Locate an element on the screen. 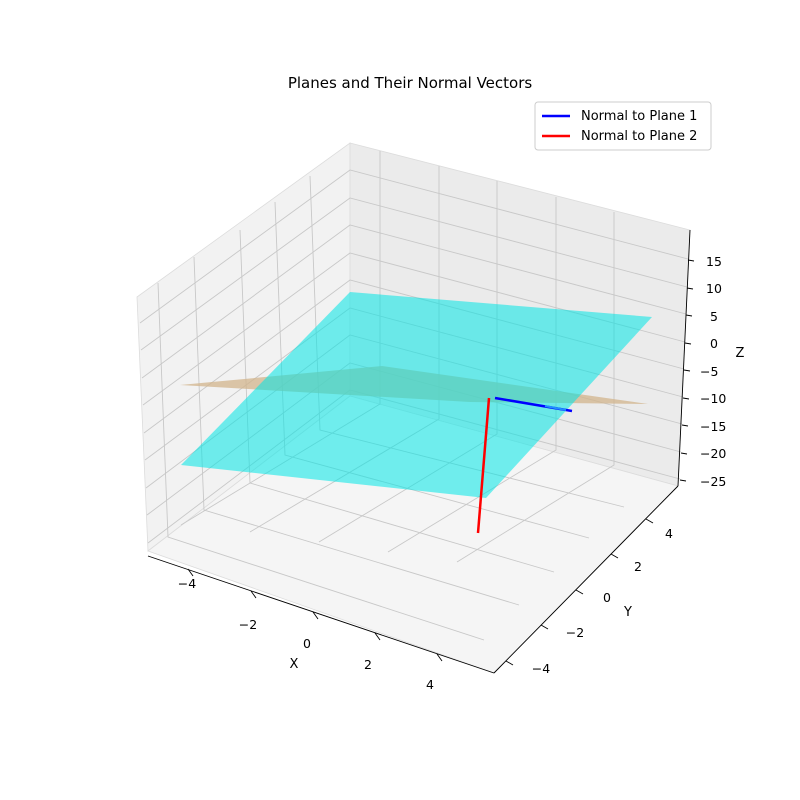  x-tick-mark-minus4 is located at coordinates (190, 572).